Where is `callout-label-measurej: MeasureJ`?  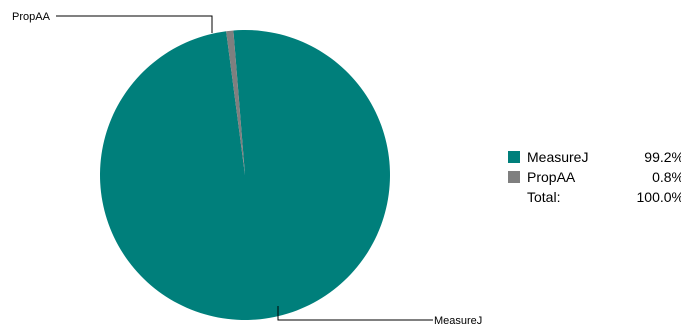 callout-label-measurej: MeasureJ is located at coordinates (458, 321).